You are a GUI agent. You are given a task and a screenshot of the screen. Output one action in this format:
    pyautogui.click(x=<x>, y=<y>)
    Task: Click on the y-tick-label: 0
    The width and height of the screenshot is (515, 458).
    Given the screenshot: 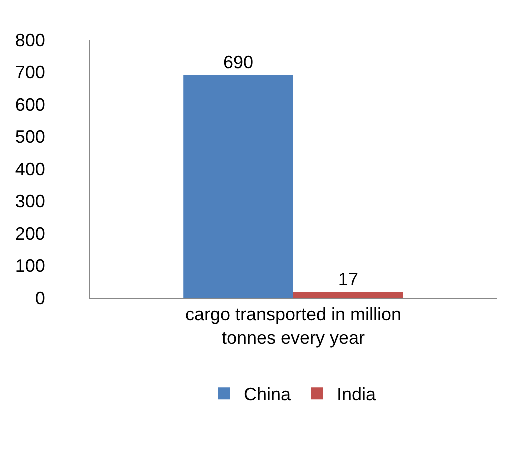 What is the action you would take?
    pyautogui.click(x=40, y=298)
    